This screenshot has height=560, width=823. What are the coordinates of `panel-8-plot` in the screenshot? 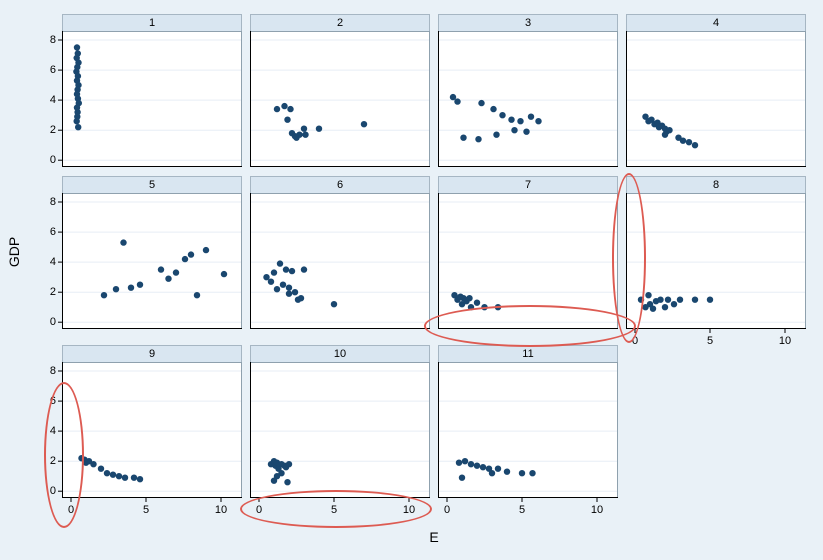 It's located at (716, 263).